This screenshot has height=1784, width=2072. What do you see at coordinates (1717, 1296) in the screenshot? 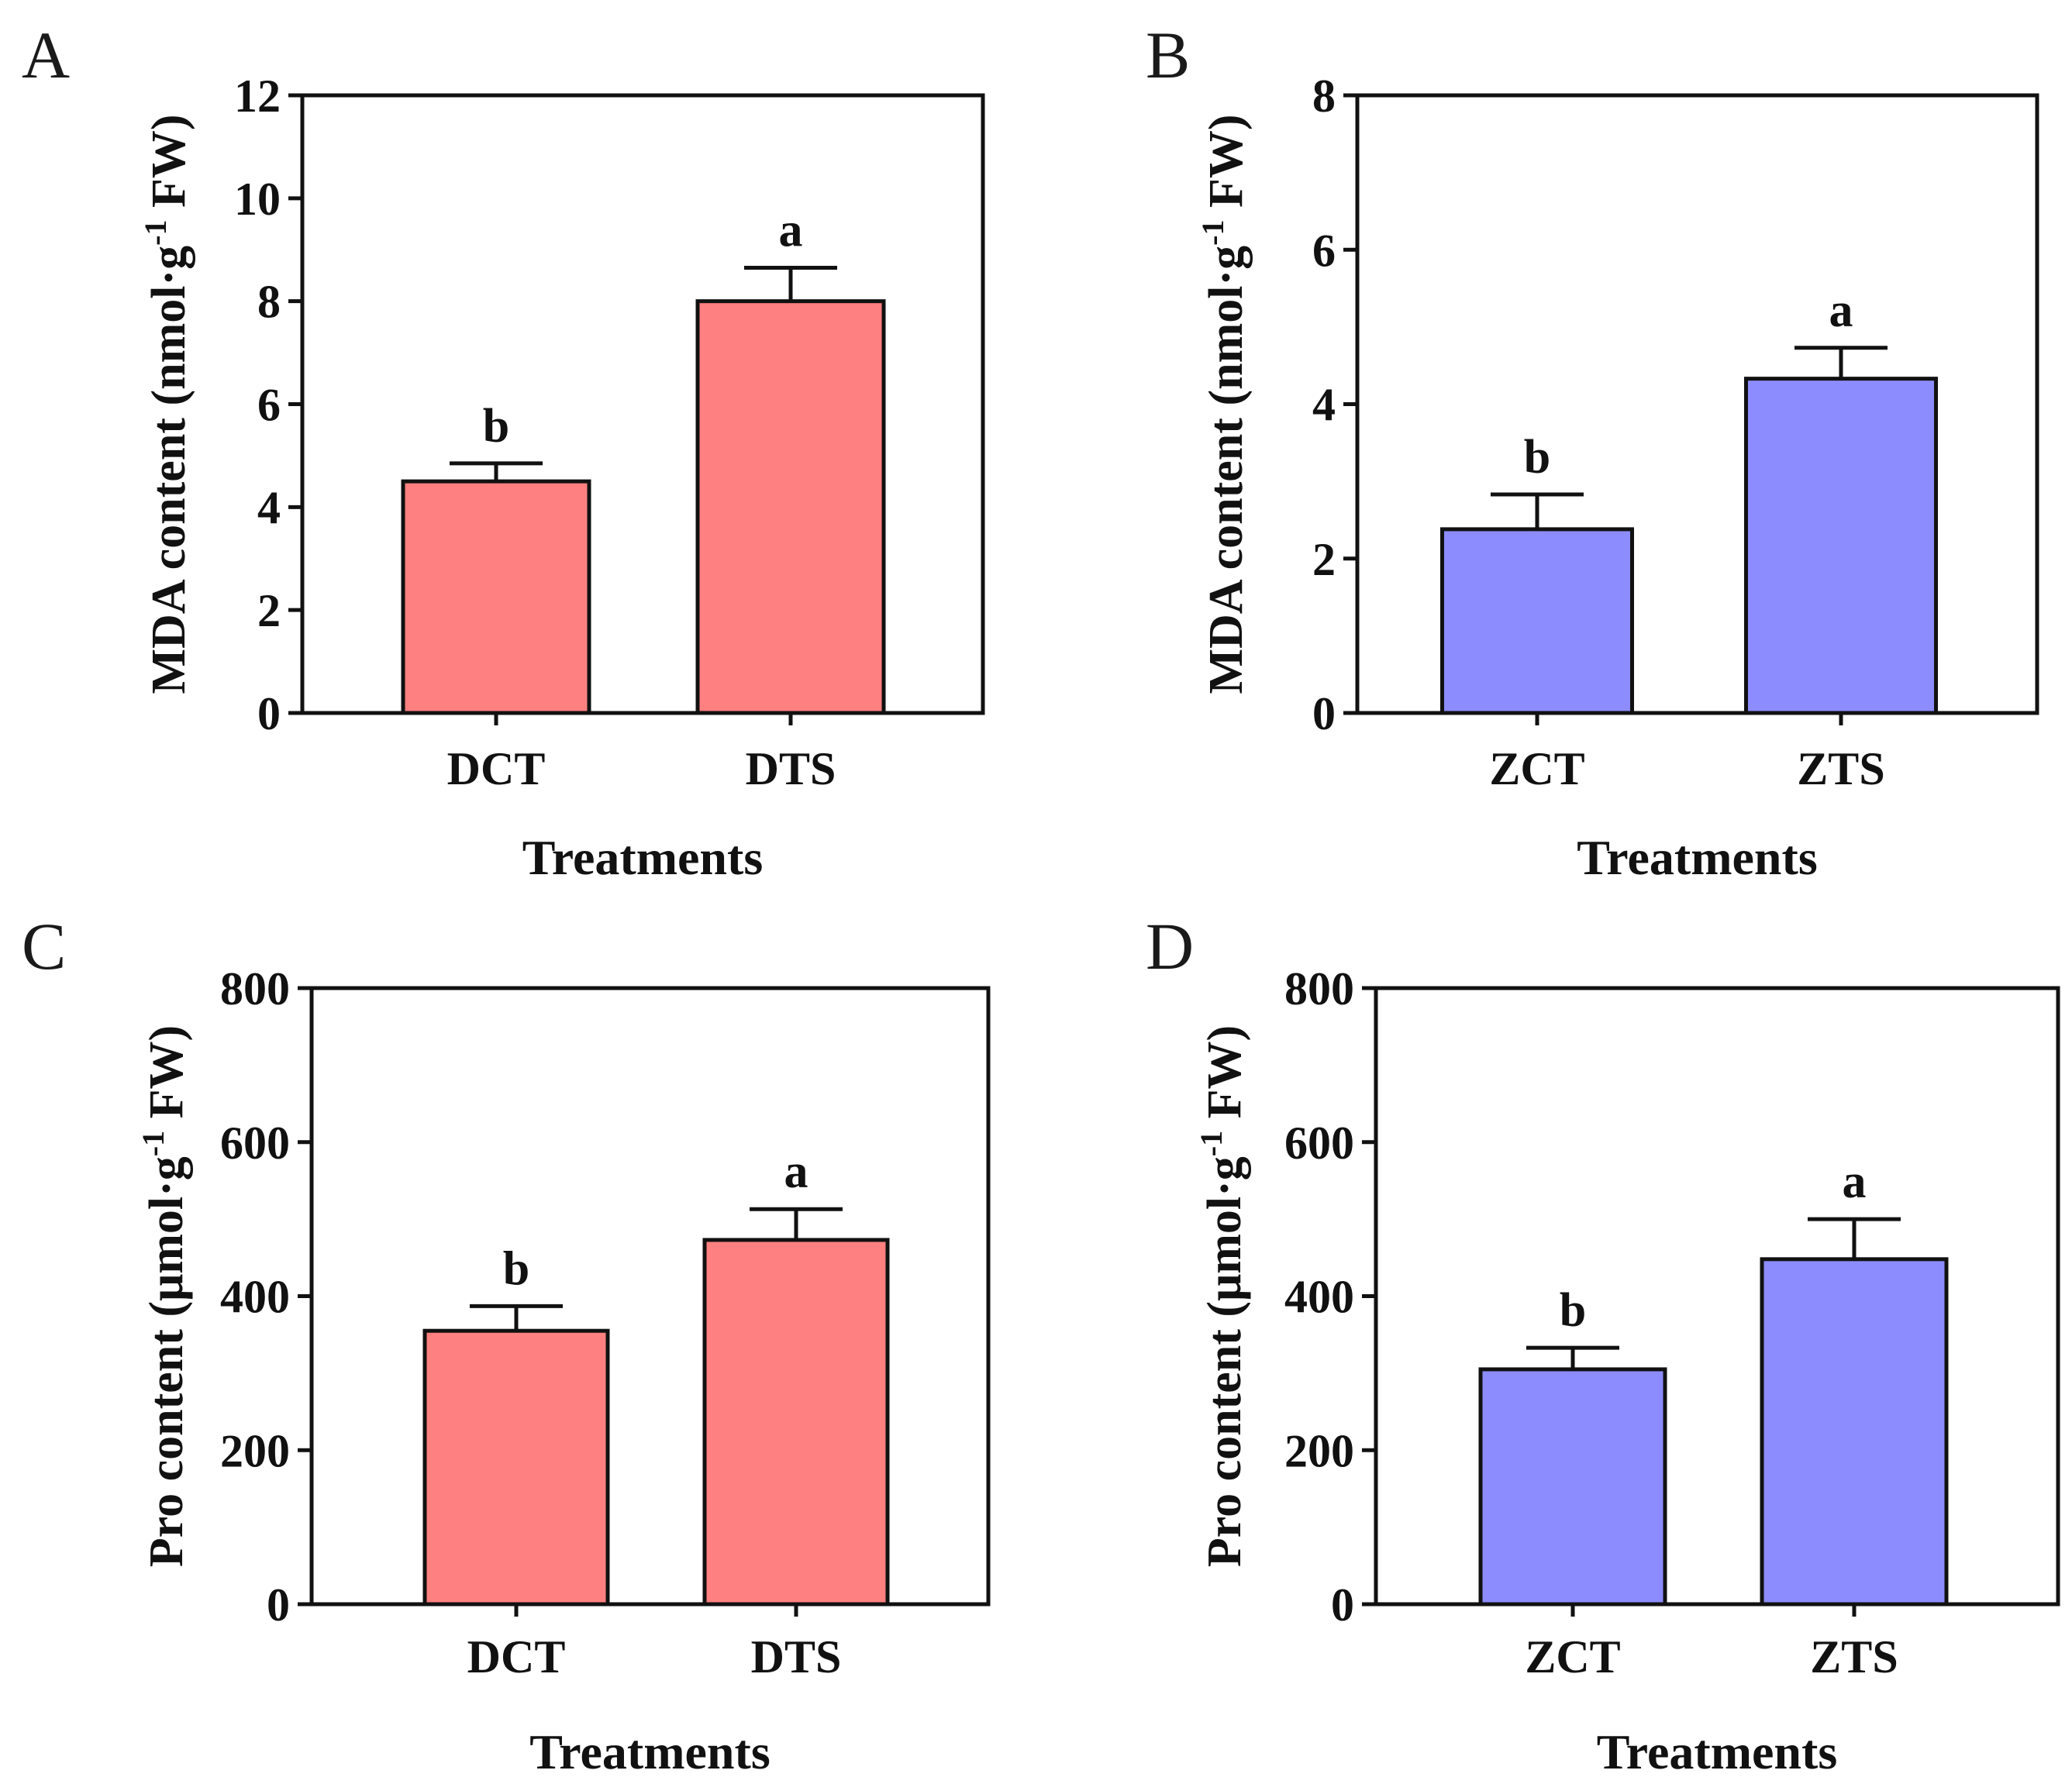
I see `plot-frame` at bounding box center [1717, 1296].